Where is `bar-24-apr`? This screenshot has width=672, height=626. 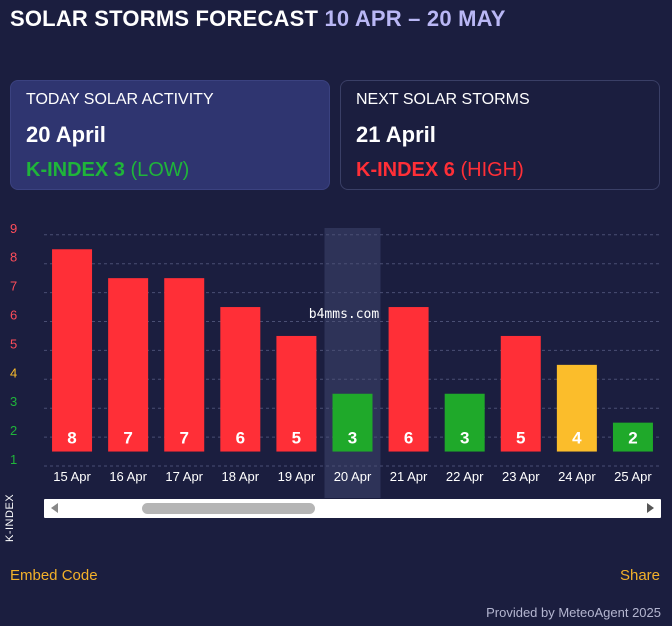
bar-24-apr is located at coordinates (576, 408).